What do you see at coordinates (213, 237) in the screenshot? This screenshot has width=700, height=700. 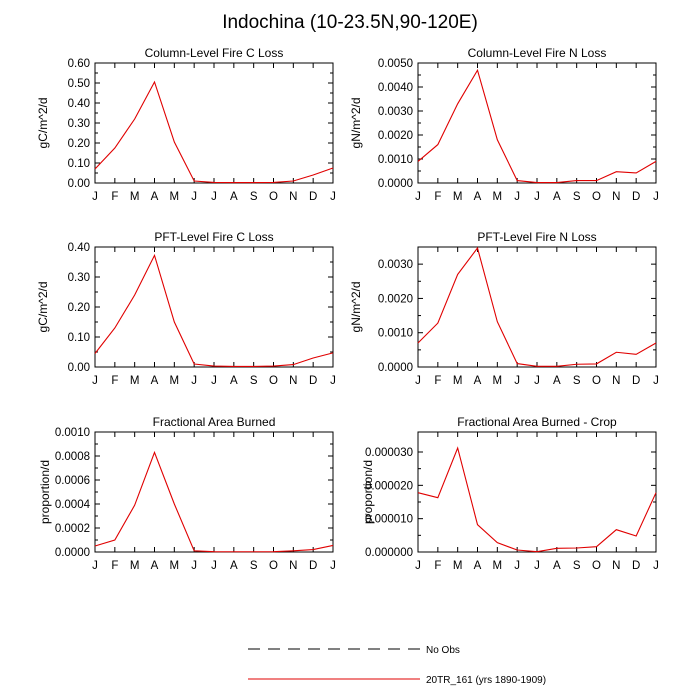 I see `panel-title: PFT-Level Fire C Loss` at bounding box center [213, 237].